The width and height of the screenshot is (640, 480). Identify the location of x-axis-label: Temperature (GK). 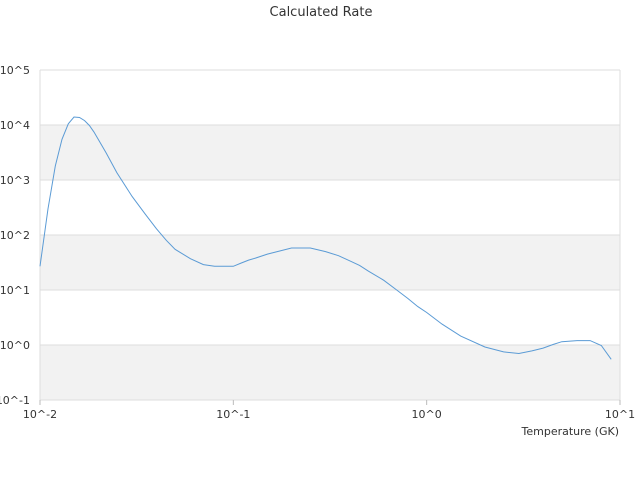
(570, 431).